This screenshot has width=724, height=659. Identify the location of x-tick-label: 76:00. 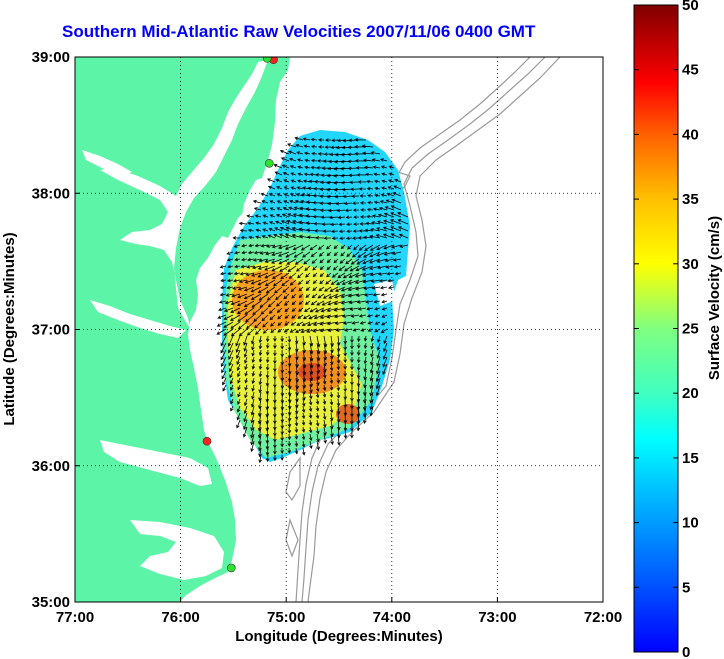
(180, 617).